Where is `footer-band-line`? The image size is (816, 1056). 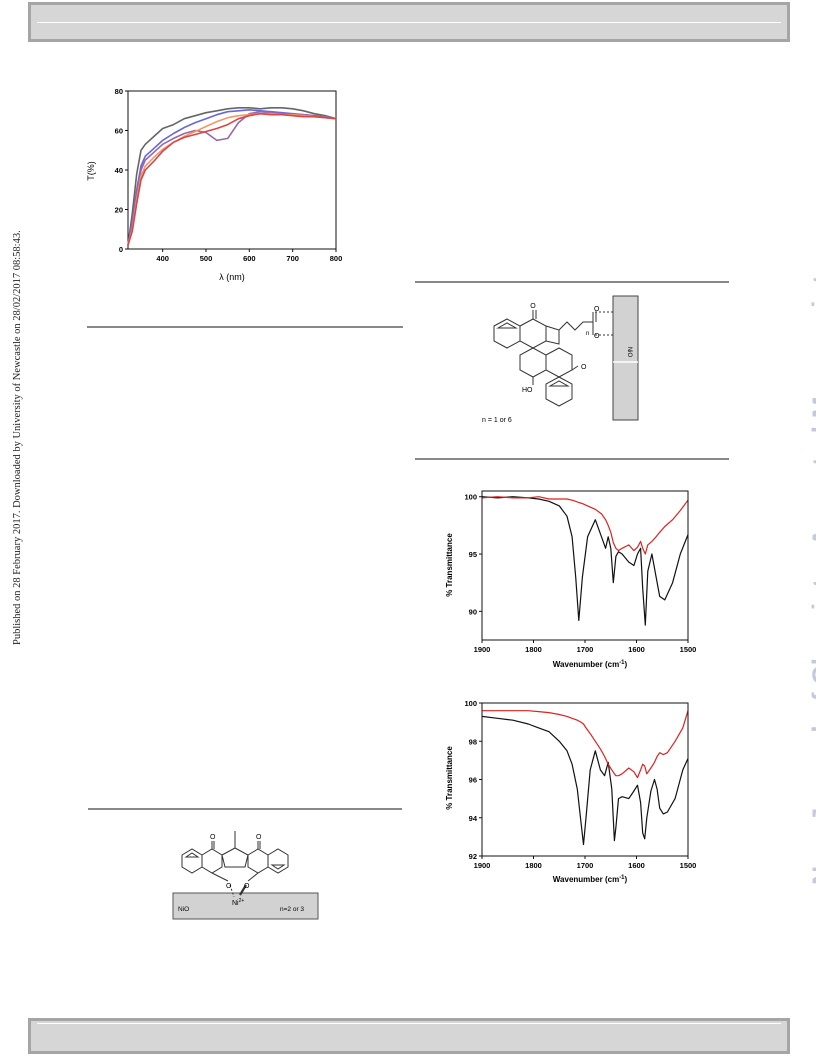 footer-band-line is located at coordinates (409, 1023).